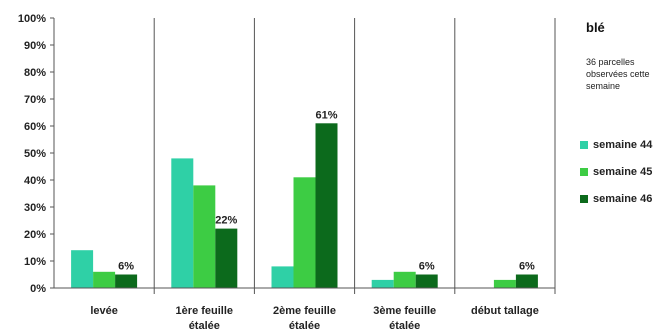  I want to click on y-tick-label: 90%, so click(35, 46).